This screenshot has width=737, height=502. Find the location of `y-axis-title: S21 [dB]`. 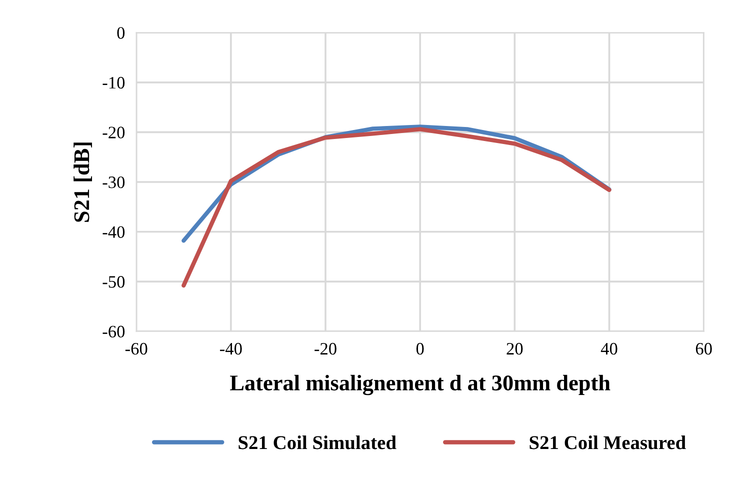

y-axis-title: S21 [dB] is located at coordinates (83, 182).